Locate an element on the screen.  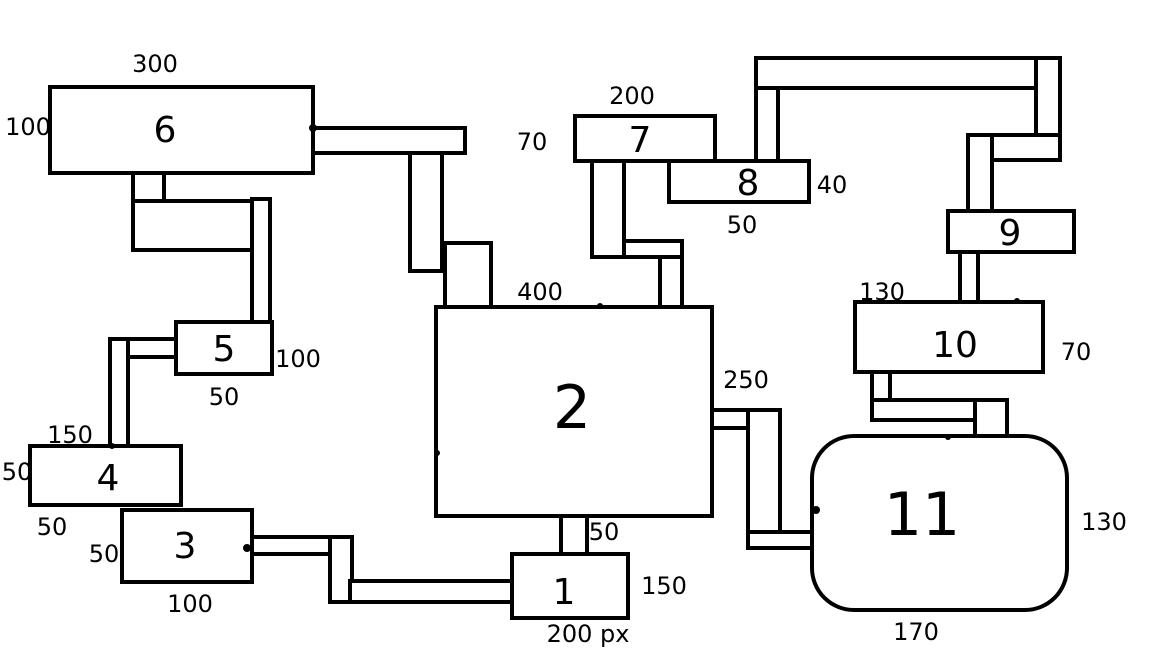
box-2-label: 2 is located at coordinates (572, 408).